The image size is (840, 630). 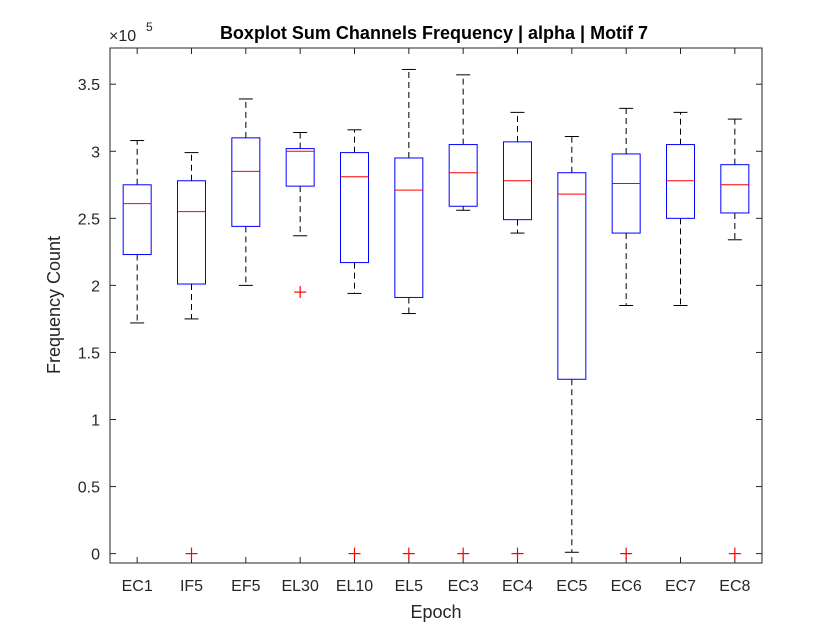 What do you see at coordinates (517, 586) in the screenshot?
I see `x-tick-label: EC4` at bounding box center [517, 586].